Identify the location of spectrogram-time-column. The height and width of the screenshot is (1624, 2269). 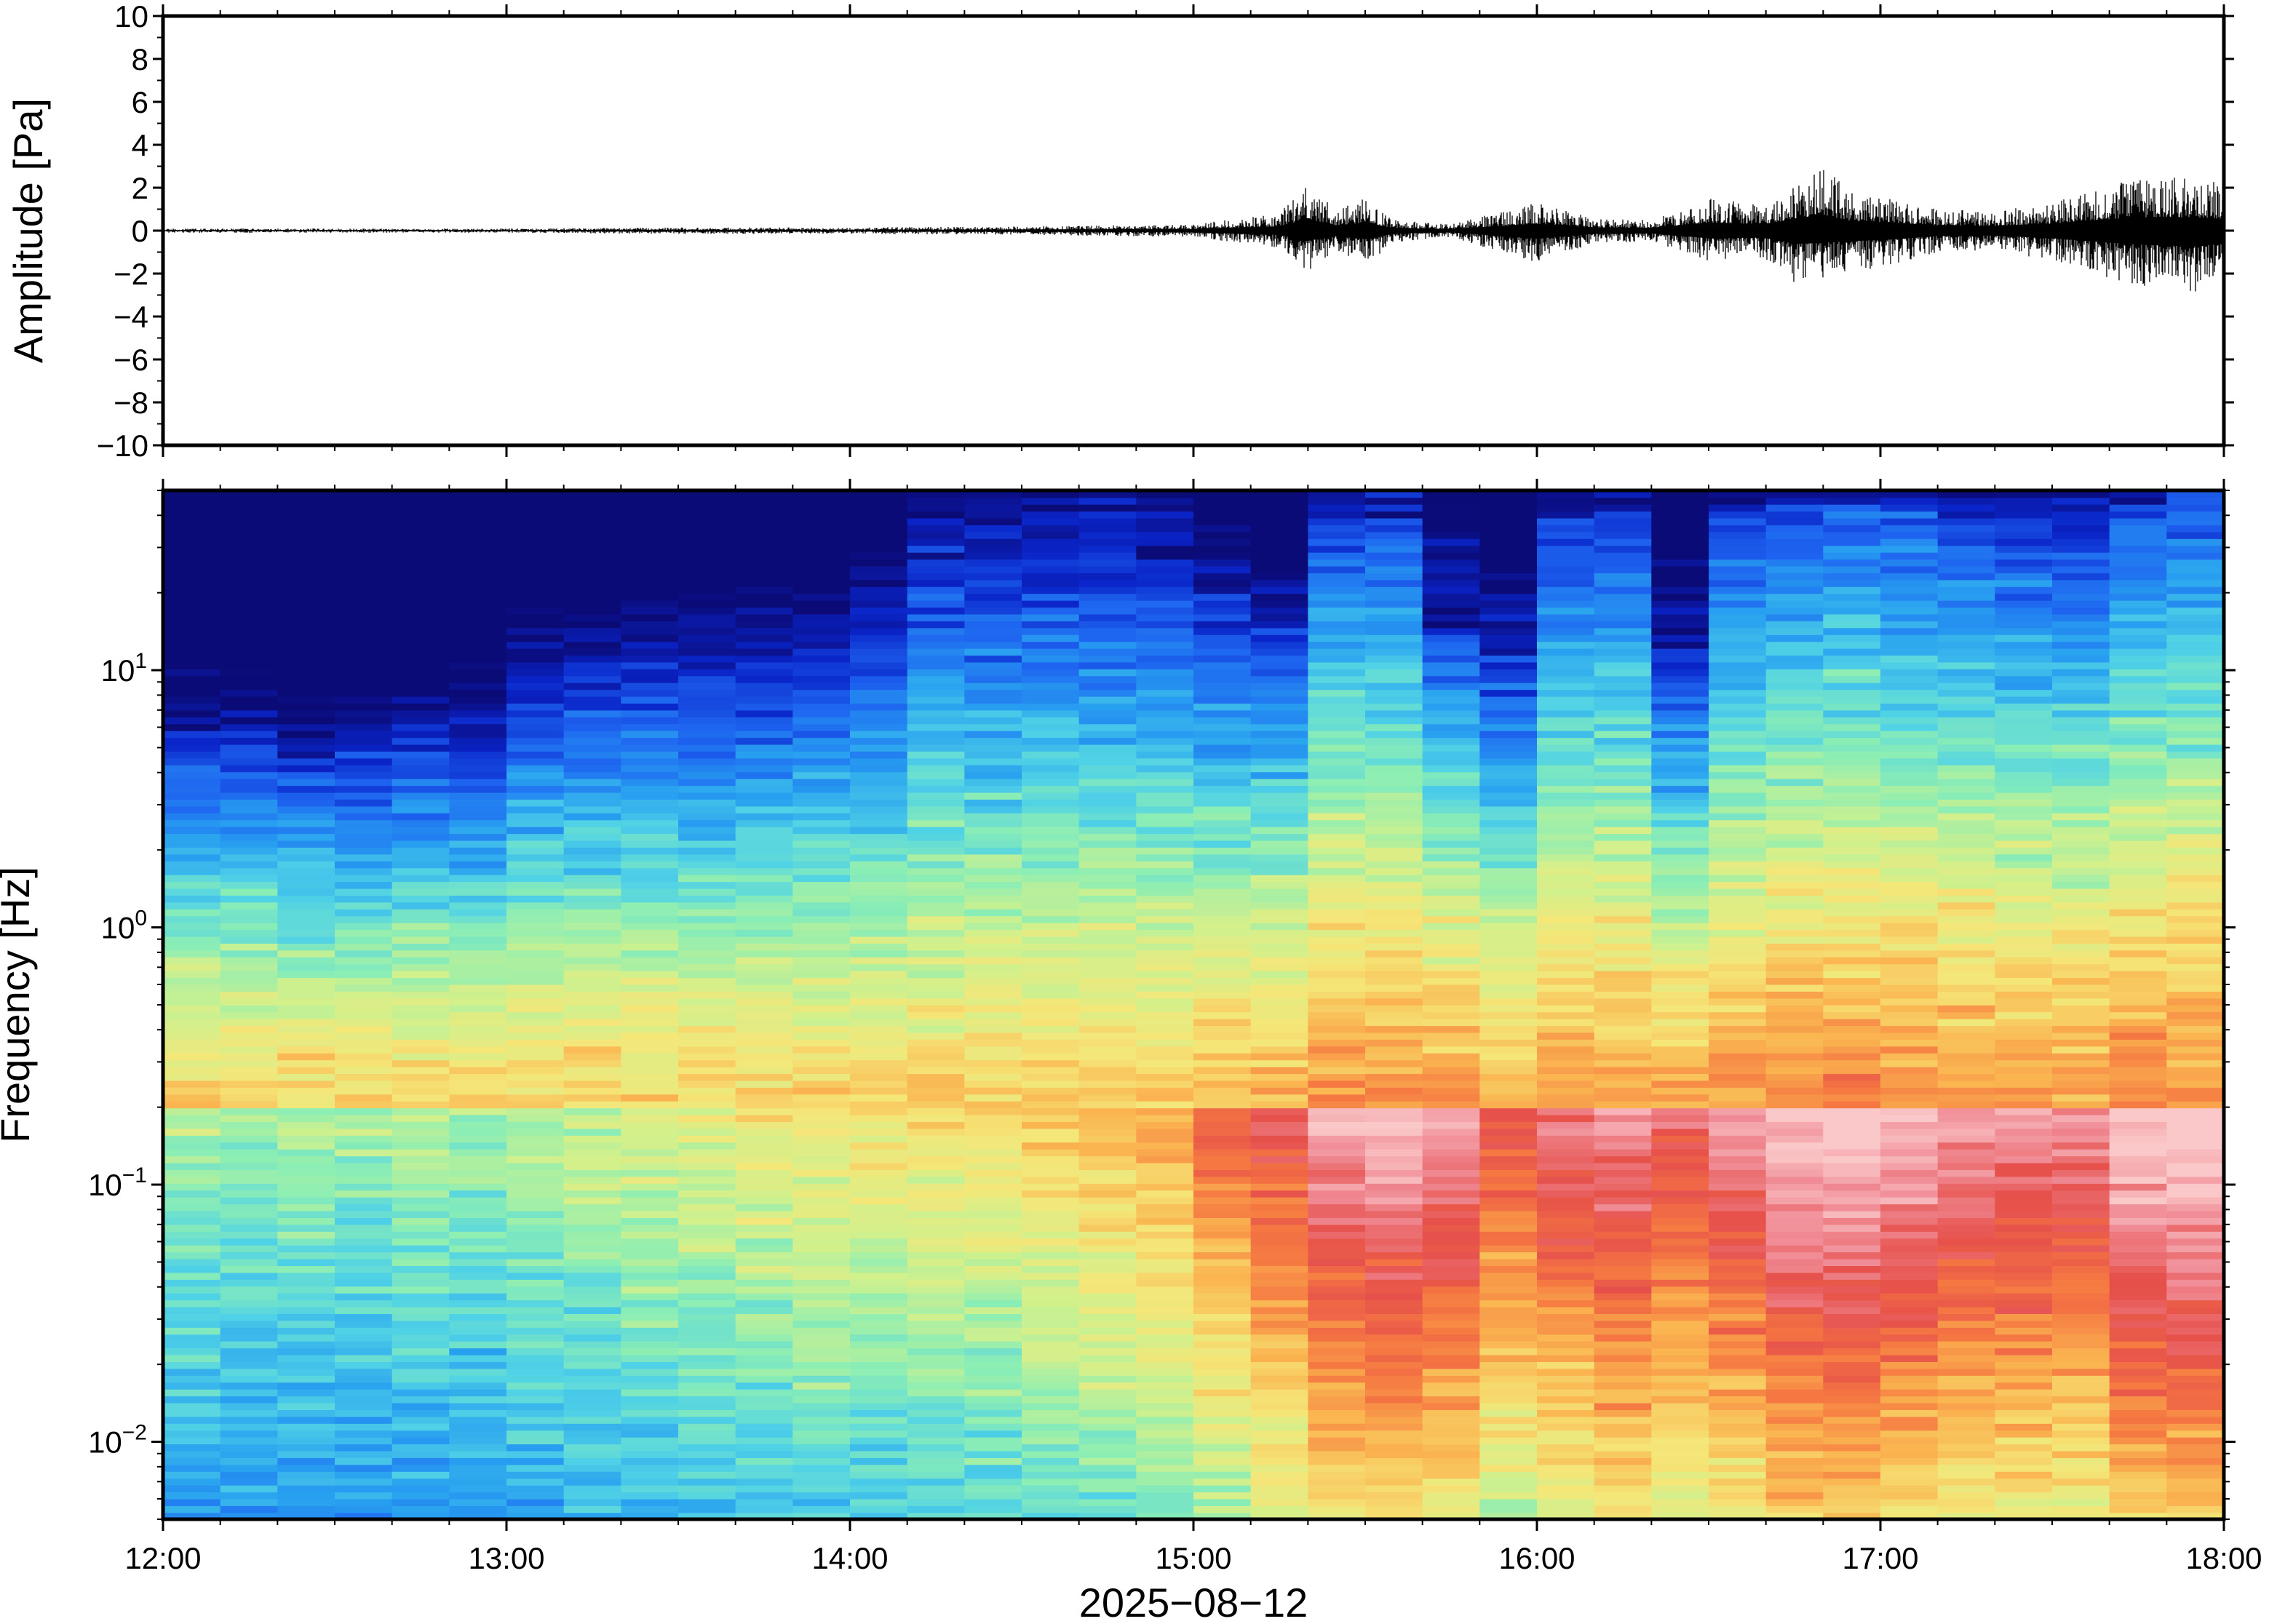
(1337, 1004).